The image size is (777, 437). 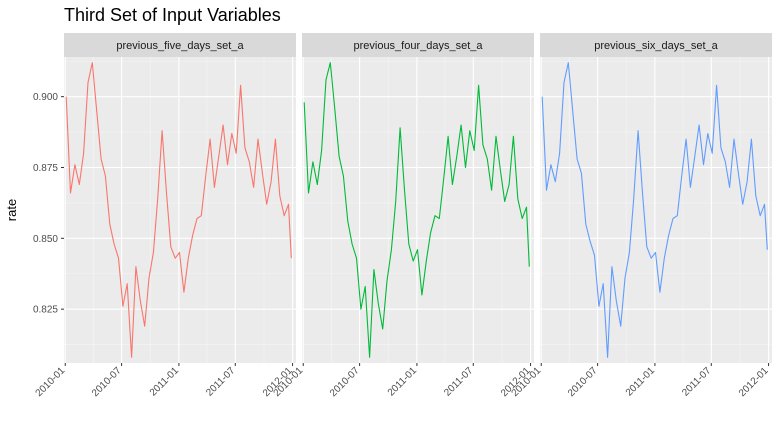 I want to click on y-tick-label: 0.825, so click(x=45, y=310).